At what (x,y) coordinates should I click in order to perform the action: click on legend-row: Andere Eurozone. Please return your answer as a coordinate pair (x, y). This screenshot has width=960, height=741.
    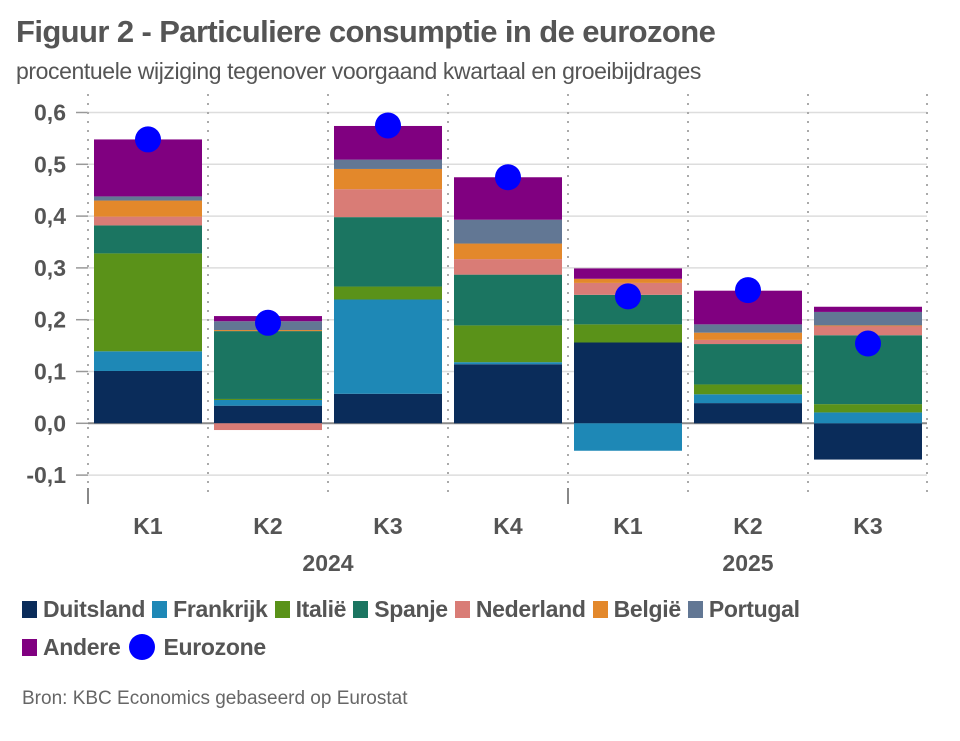
    Looking at the image, I should click on (487, 647).